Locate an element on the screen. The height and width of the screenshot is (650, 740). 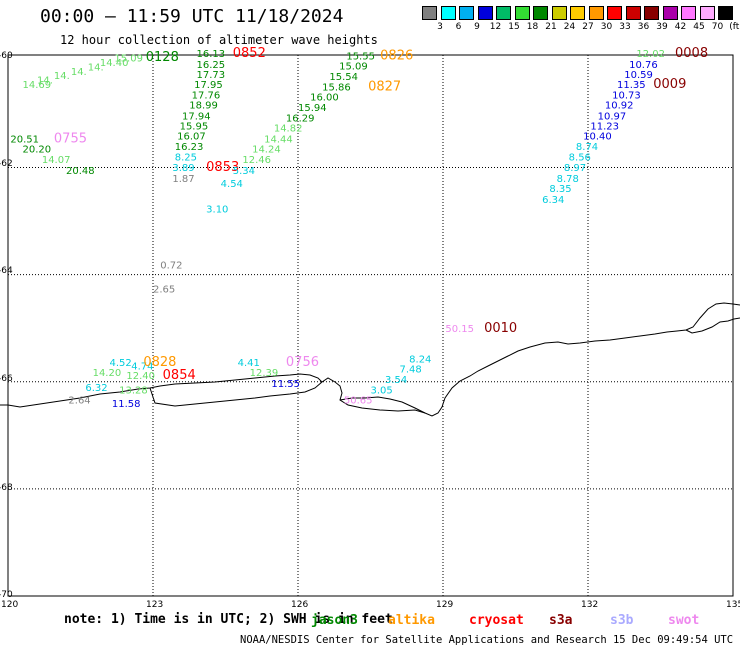
wave-height-label: 15.86 is located at coordinates (336, 87).